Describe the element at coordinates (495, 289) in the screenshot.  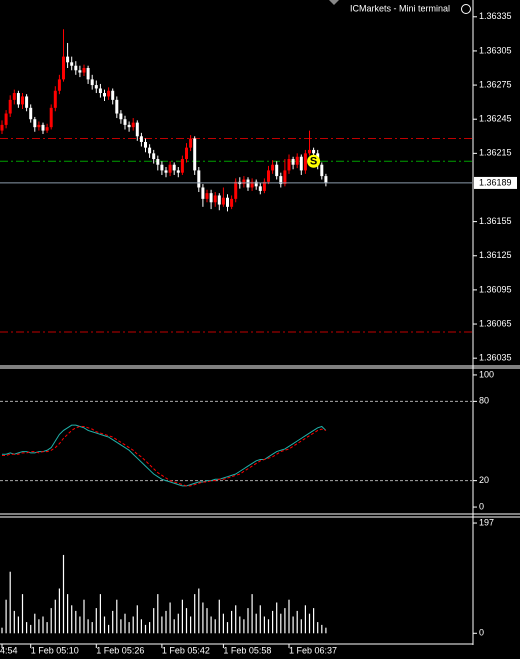
I see `y-tick-label: 1.36095` at that location.